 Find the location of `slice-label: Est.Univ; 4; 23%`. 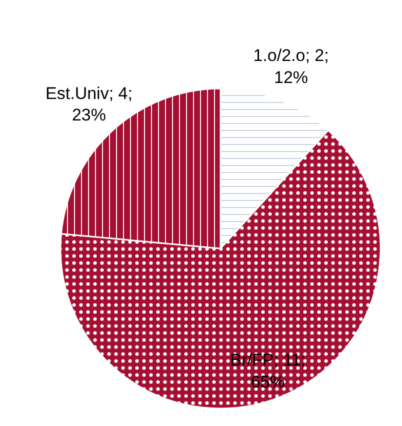

slice-label: Est.Univ; 4; 23% is located at coordinates (89, 104).